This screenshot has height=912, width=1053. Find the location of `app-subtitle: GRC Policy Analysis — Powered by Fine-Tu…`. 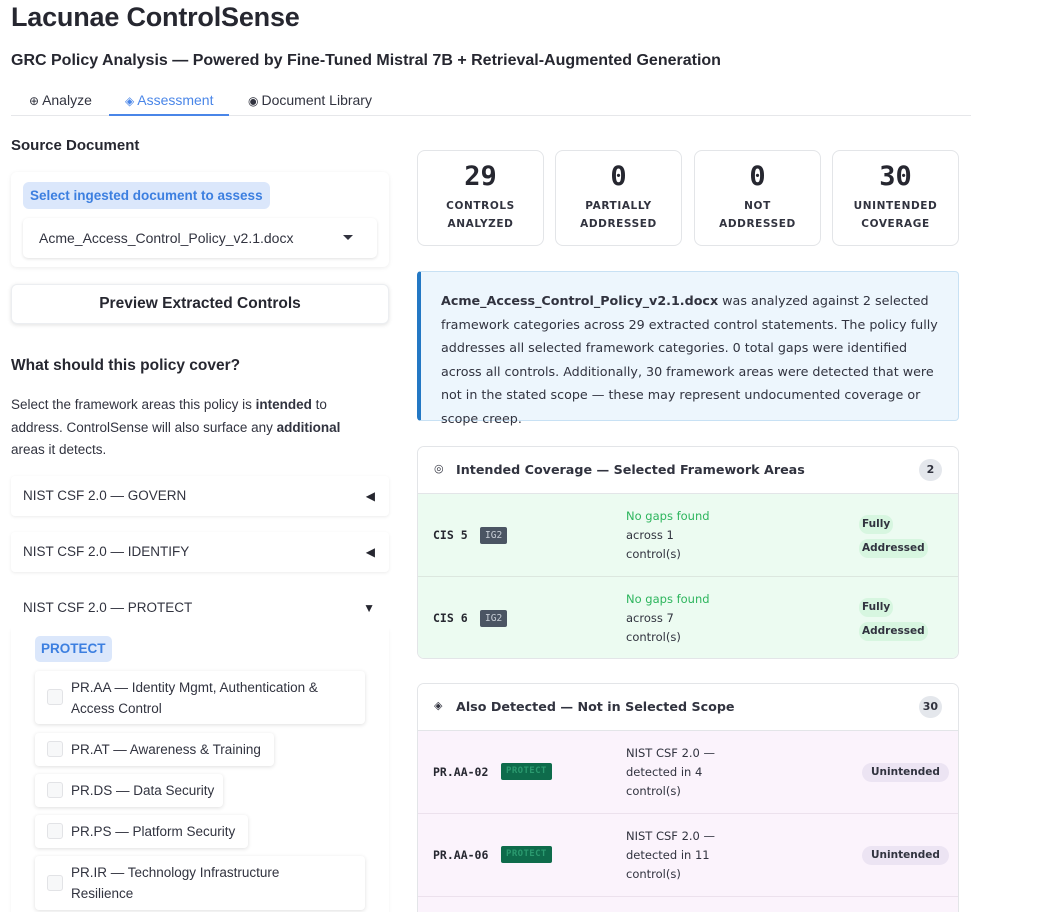

app-subtitle: GRC Policy Analysis — Powered by Fine-Tu… is located at coordinates (366, 60).